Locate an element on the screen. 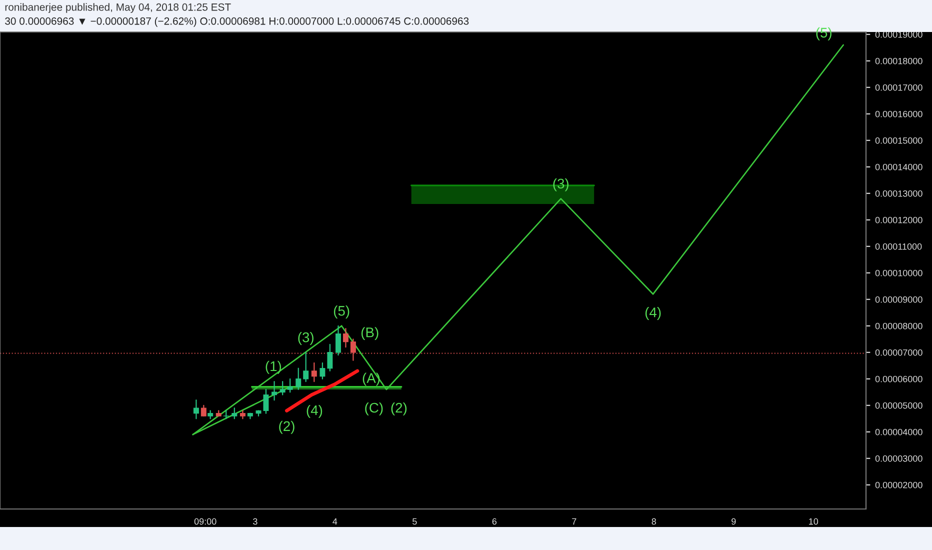 The width and height of the screenshot is (932, 550). annotation: (A) is located at coordinates (371, 379).